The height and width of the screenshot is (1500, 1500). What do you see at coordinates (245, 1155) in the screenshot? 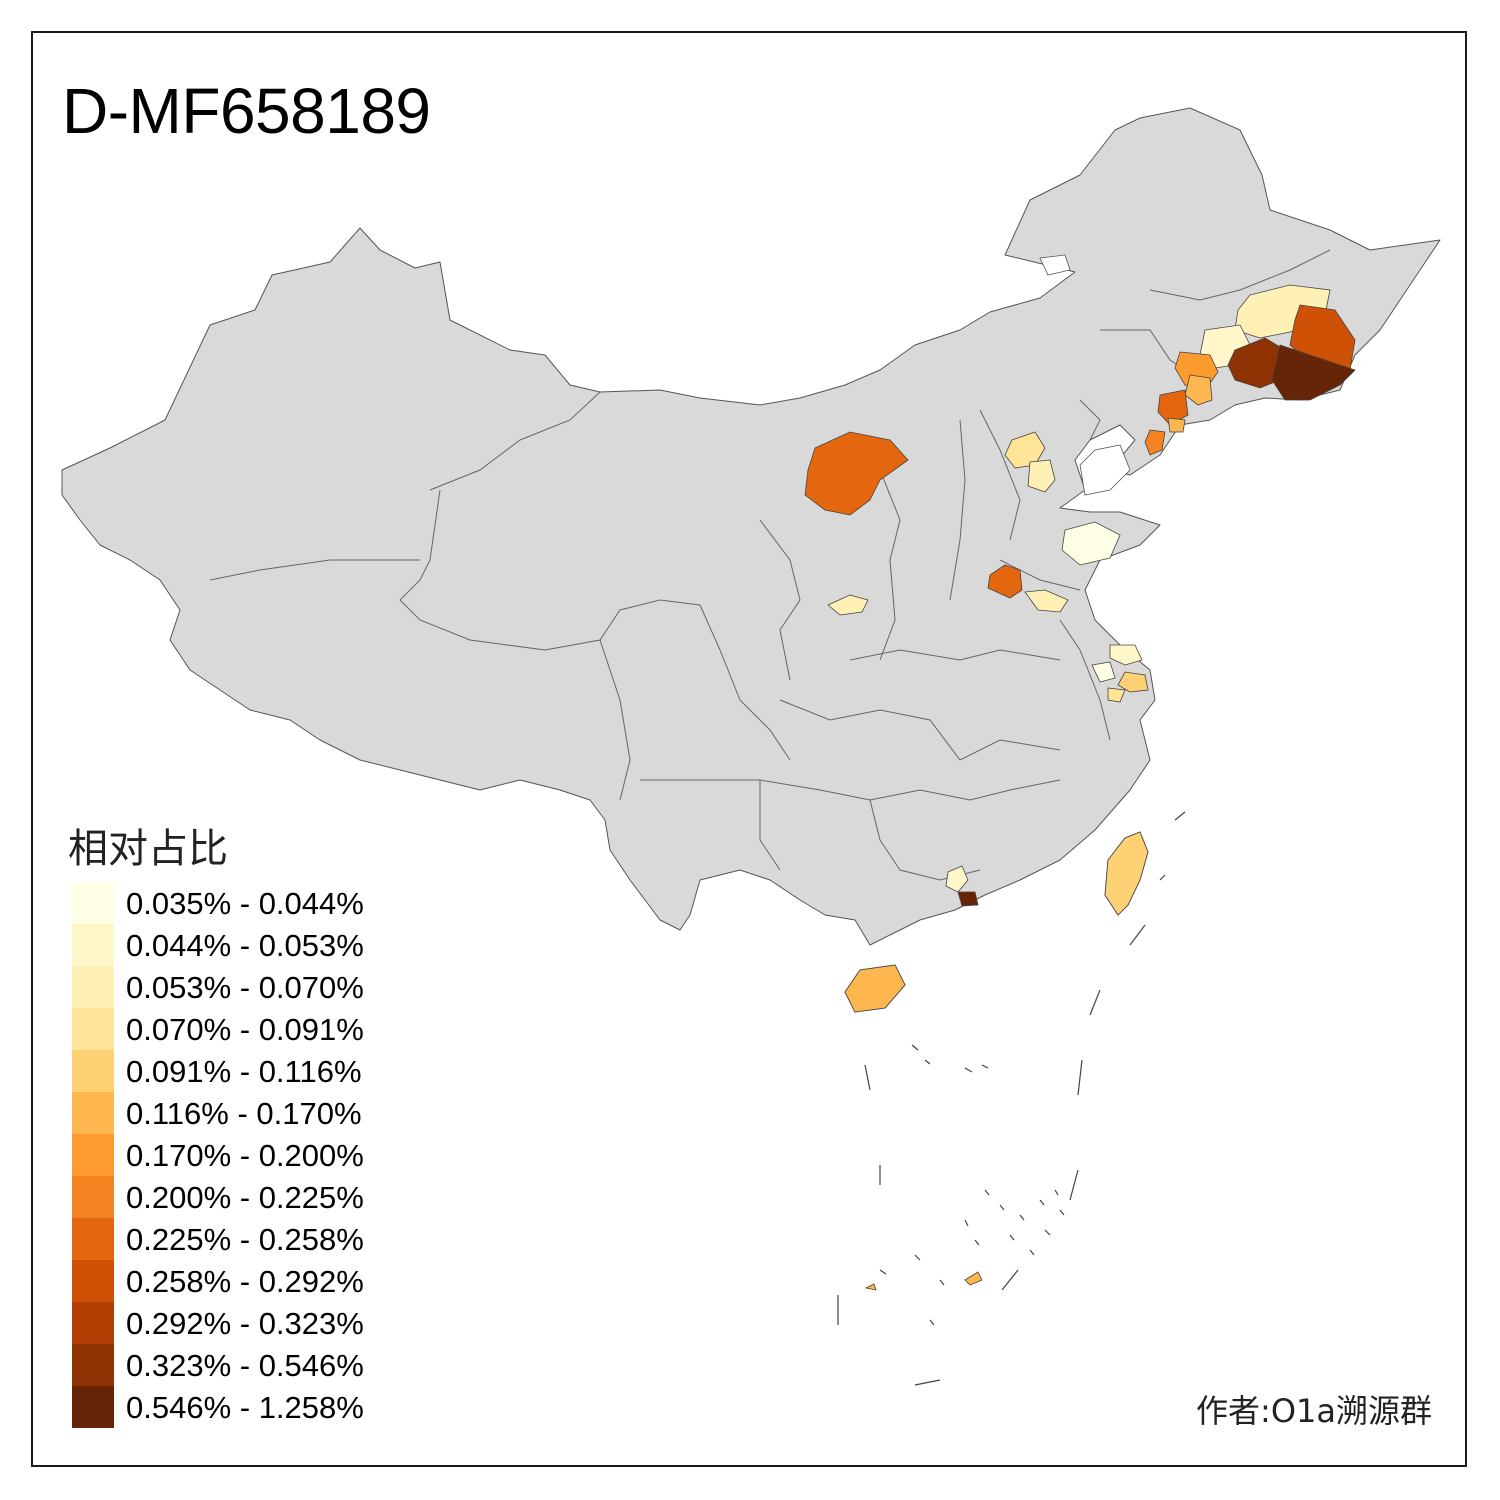
I see `legend-label: 0.170% - 0.200%` at bounding box center [245, 1155].